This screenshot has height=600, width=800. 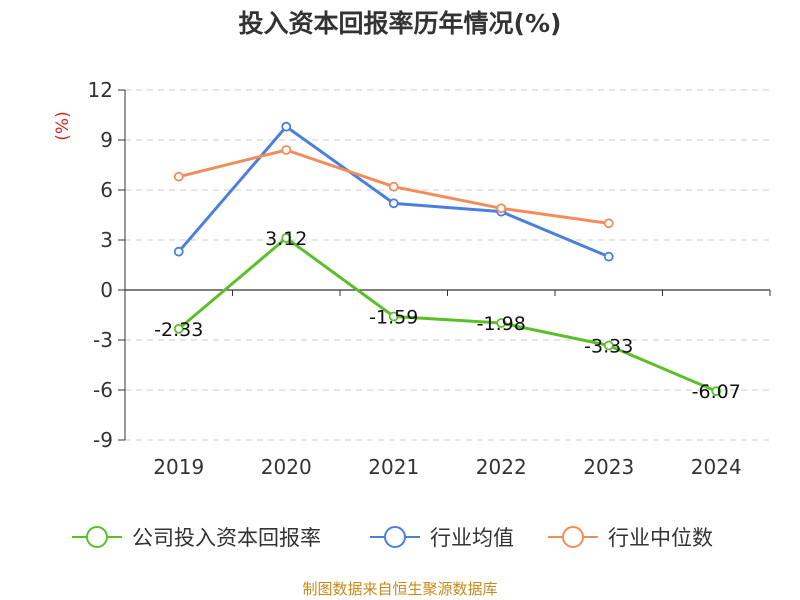 What do you see at coordinates (106, 240) in the screenshot?
I see `y-tick-label: 3` at bounding box center [106, 240].